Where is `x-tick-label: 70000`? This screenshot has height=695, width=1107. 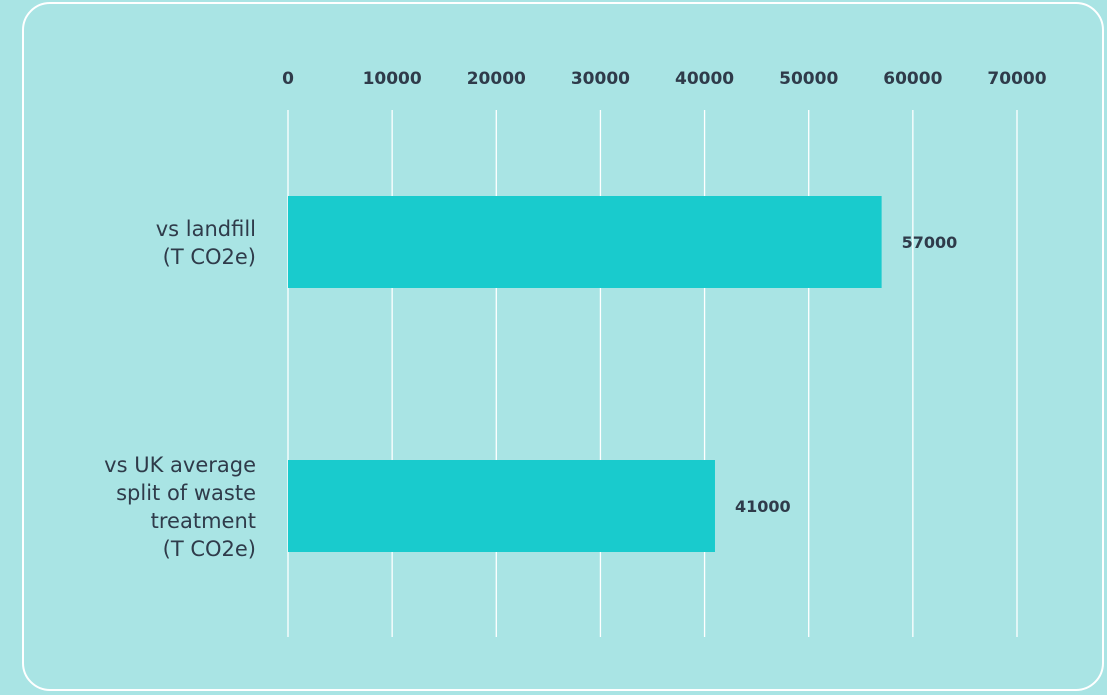 x-tick-label: 70000 is located at coordinates (1016, 79).